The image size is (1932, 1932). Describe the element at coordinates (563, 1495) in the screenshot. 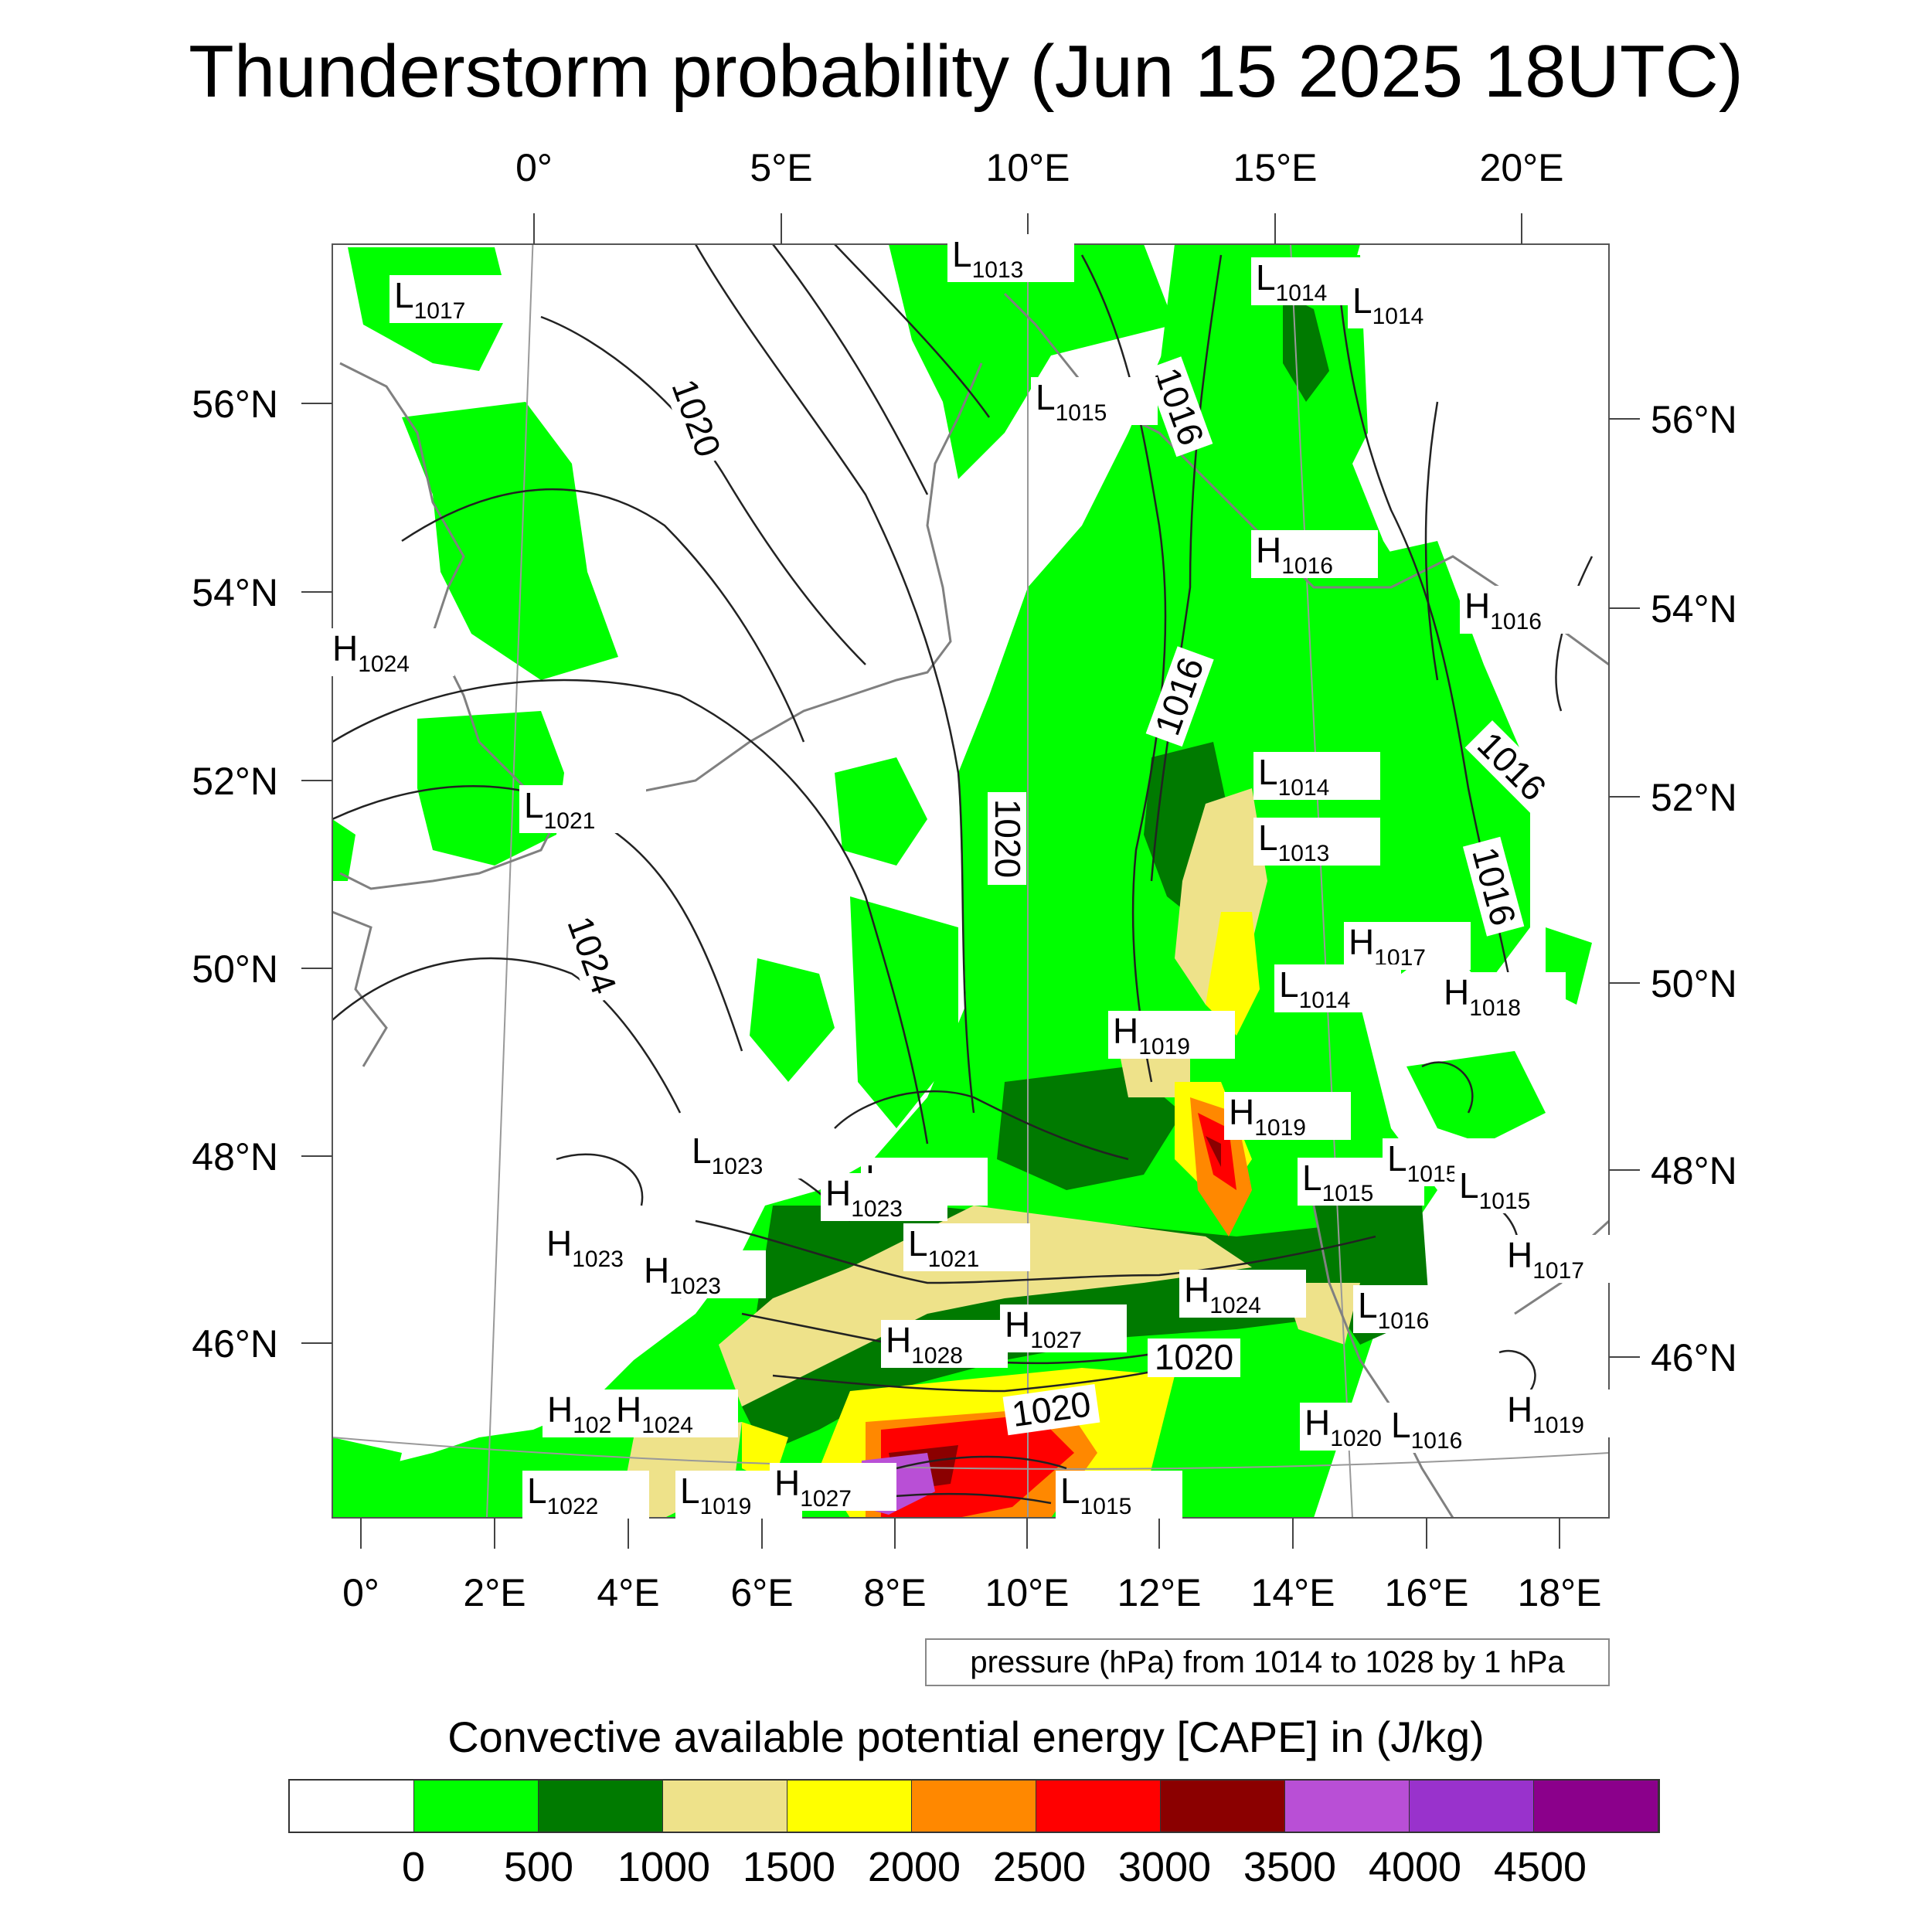

I see `pressure-center-label: L1022` at that location.